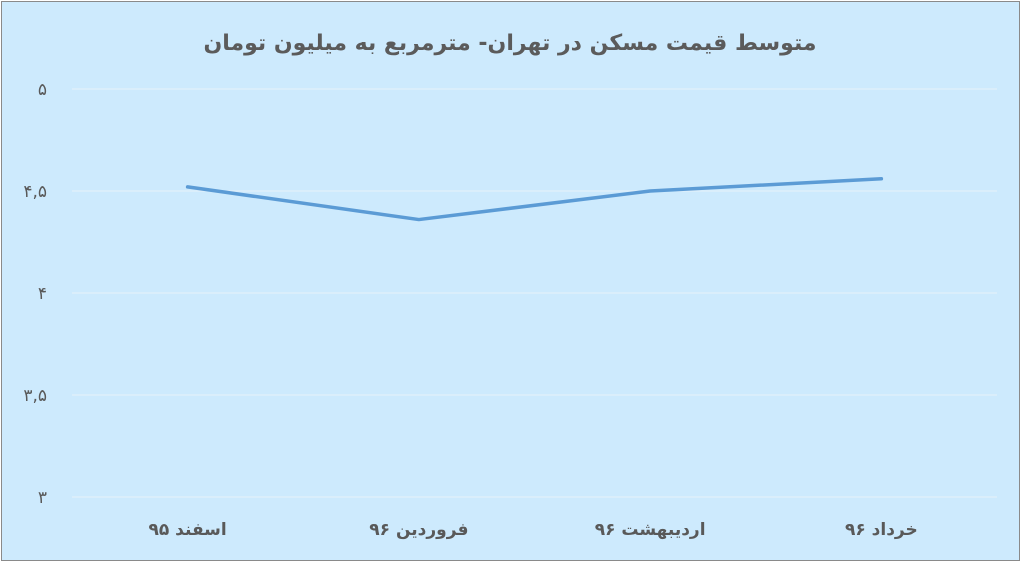  What do you see at coordinates (42, 294) in the screenshot?
I see `y-tick-label: ۴` at bounding box center [42, 294].